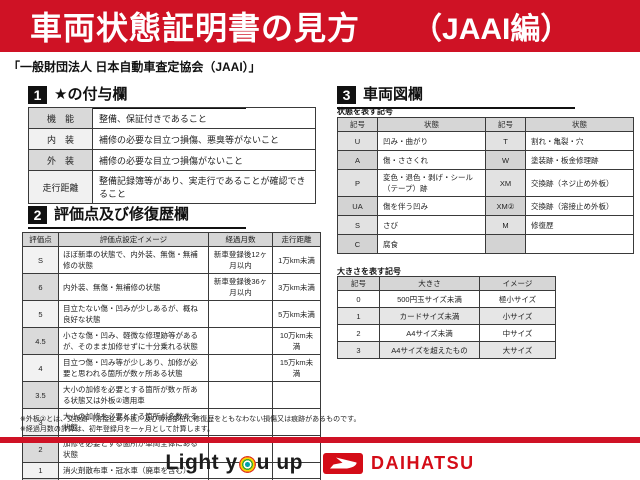 This screenshot has width=640, height=480. What do you see at coordinates (429, 299) in the screenshot?
I see `table-cell: 500円玉サイズ未満` at bounding box center [429, 299].